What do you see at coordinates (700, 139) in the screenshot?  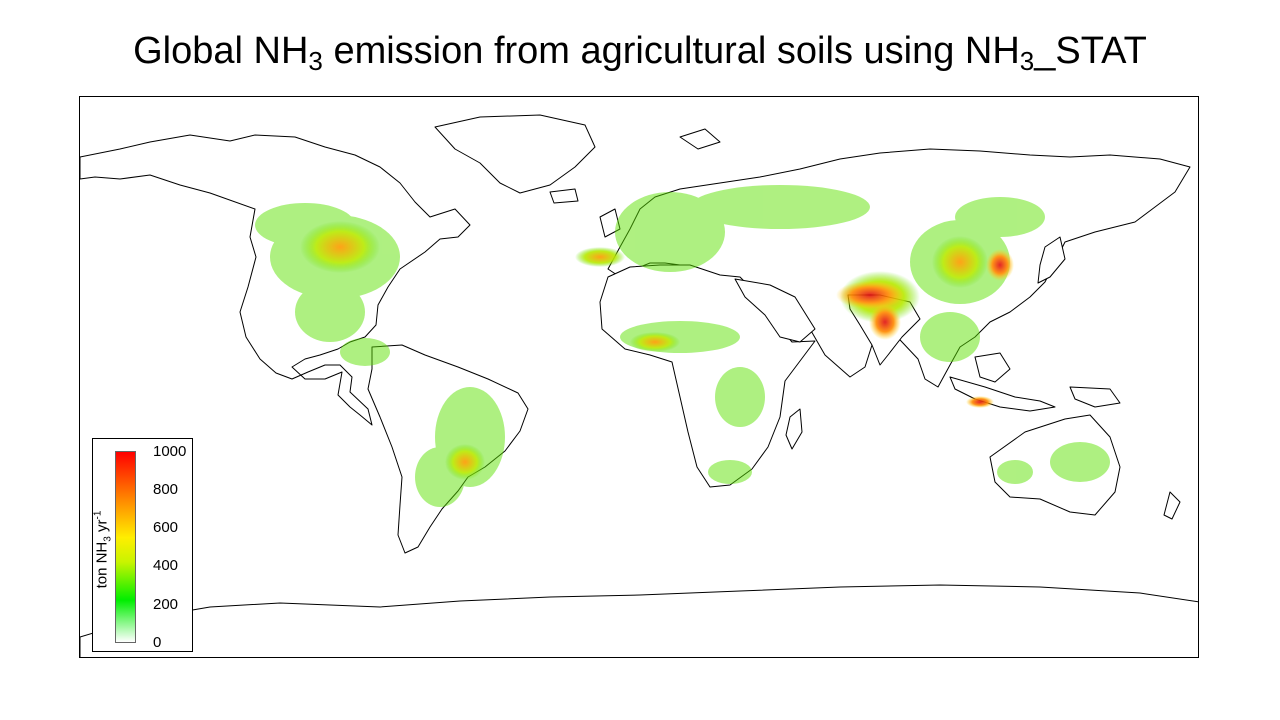 I see `svalbard-outline` at bounding box center [700, 139].